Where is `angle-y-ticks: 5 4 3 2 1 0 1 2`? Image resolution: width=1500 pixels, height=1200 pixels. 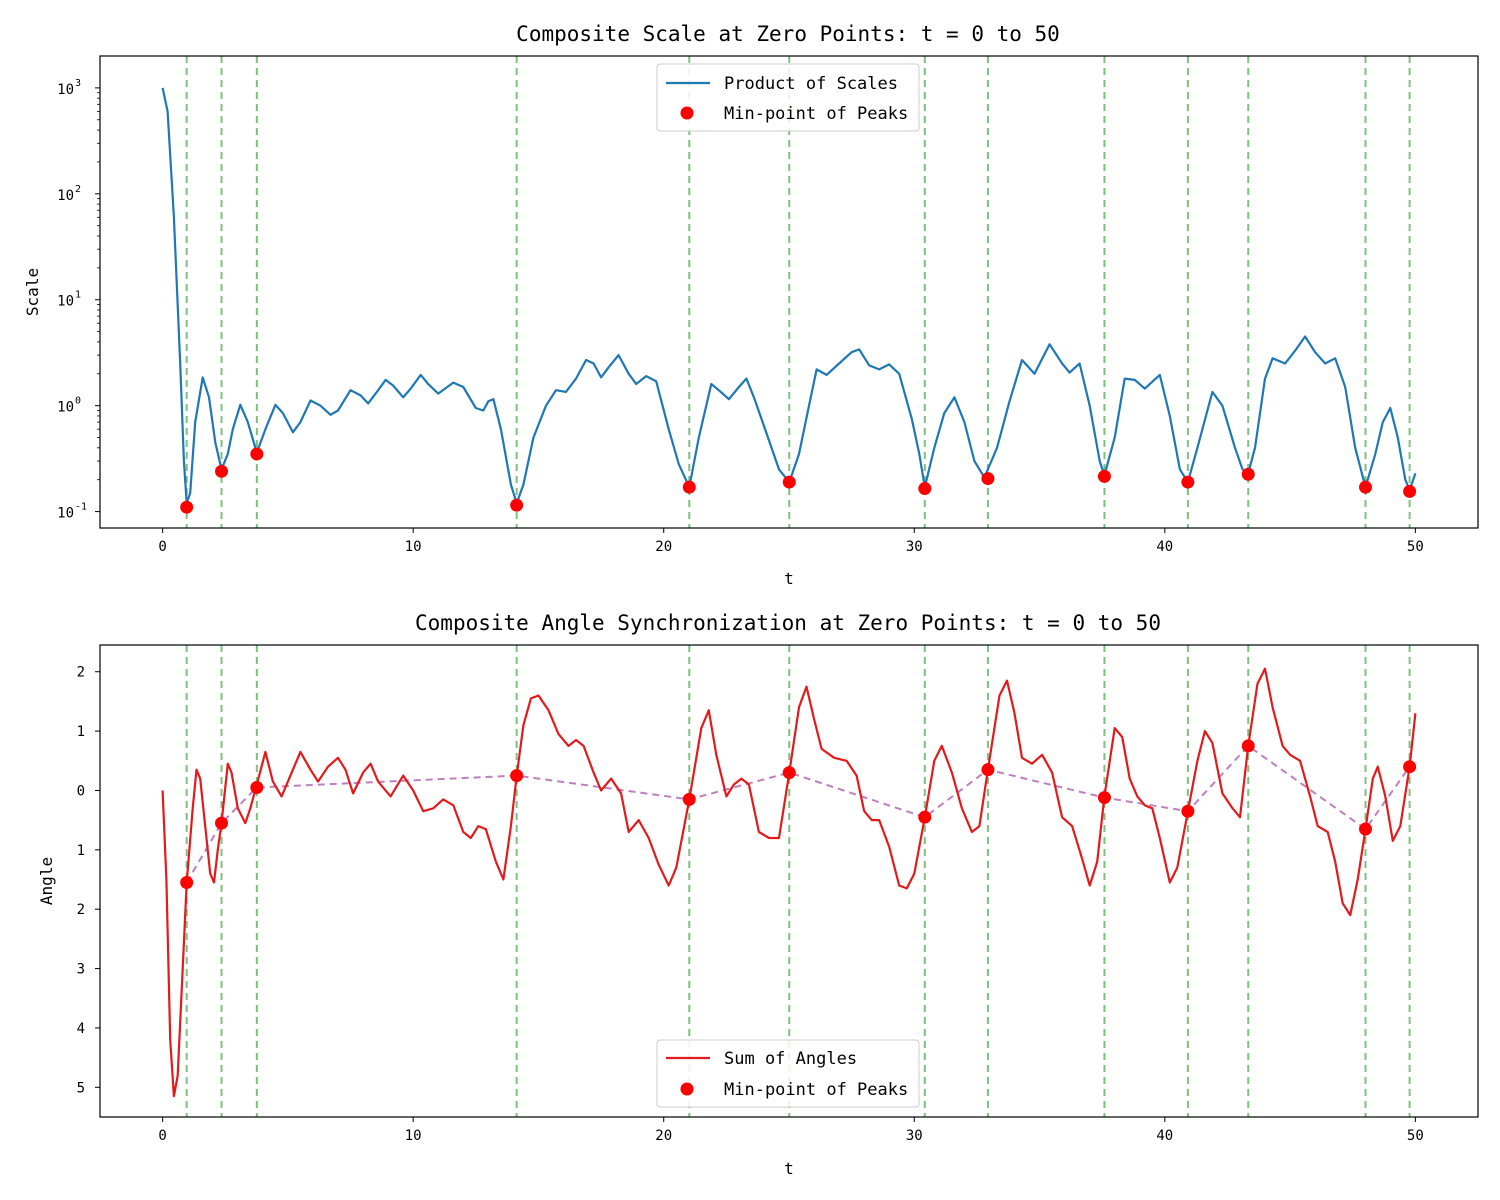 angle-y-ticks: 5 4 3 2 1 0 1 2 is located at coordinates (88, 880).